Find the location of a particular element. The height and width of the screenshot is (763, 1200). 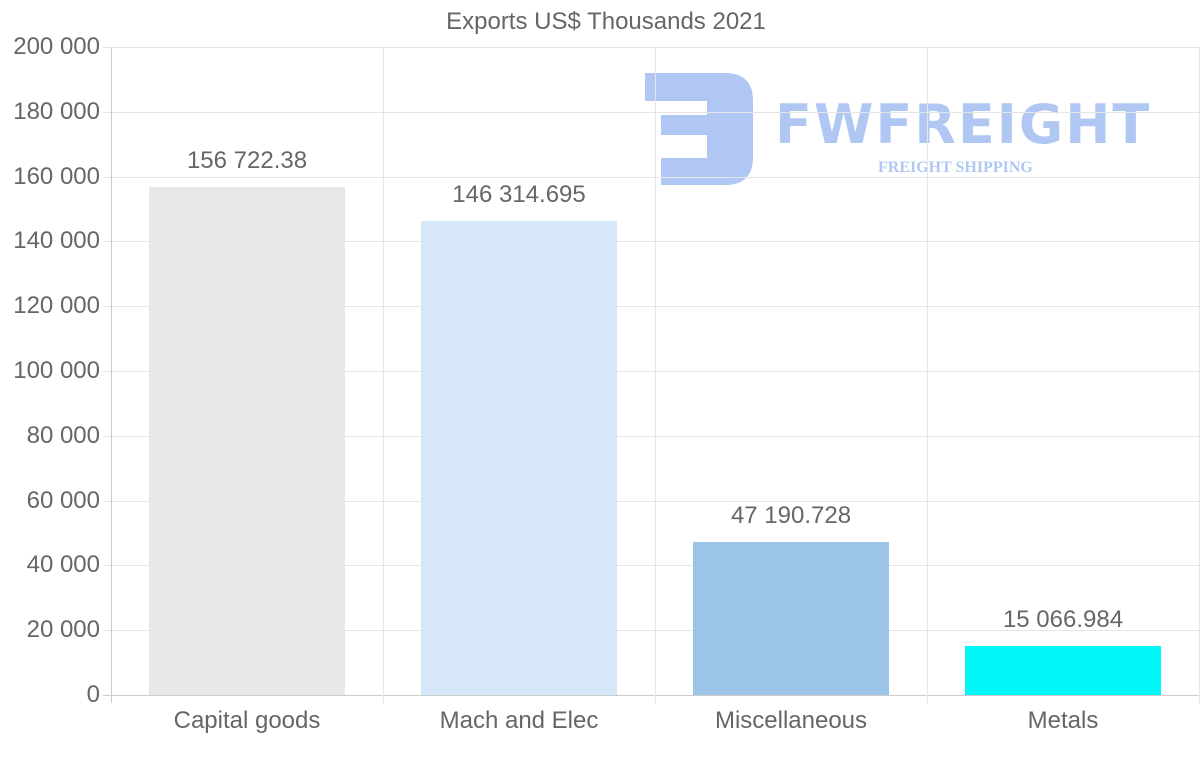

bar-value-label: 146 314.695 is located at coordinates (519, 194).